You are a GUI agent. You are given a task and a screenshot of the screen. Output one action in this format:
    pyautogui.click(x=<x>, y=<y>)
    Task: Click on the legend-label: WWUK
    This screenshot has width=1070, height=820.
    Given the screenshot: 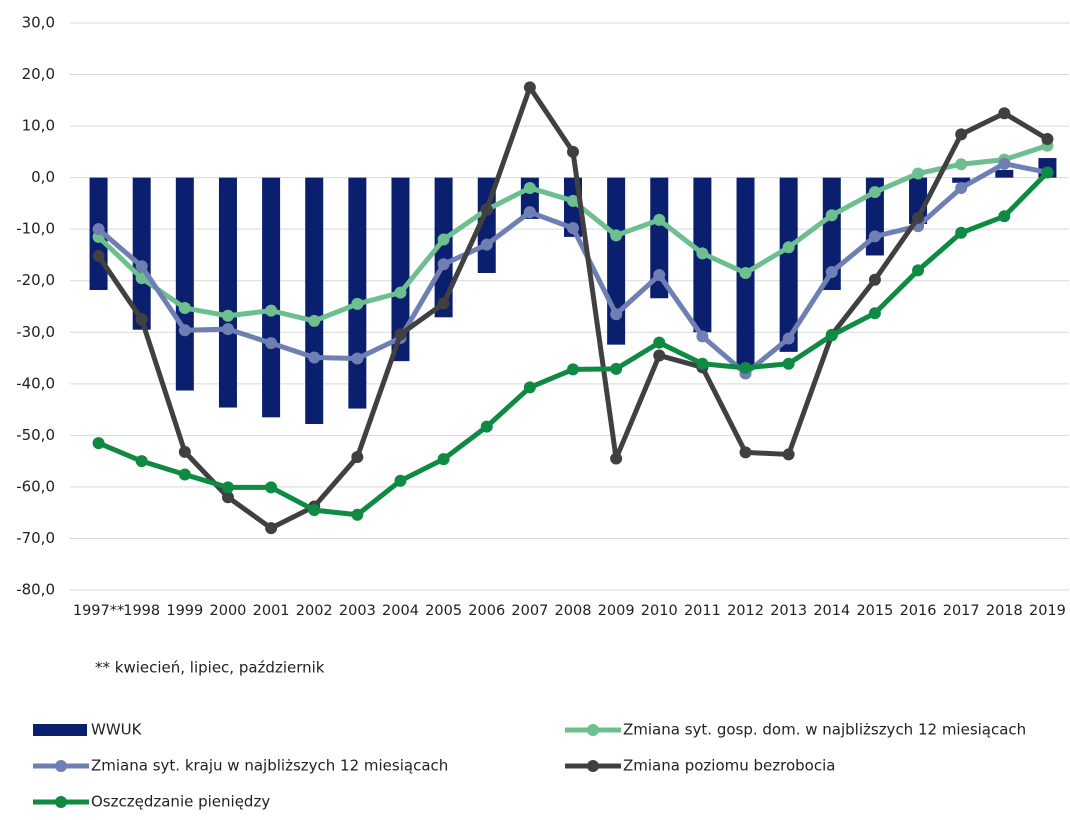 What is the action you would take?
    pyautogui.click(x=117, y=730)
    